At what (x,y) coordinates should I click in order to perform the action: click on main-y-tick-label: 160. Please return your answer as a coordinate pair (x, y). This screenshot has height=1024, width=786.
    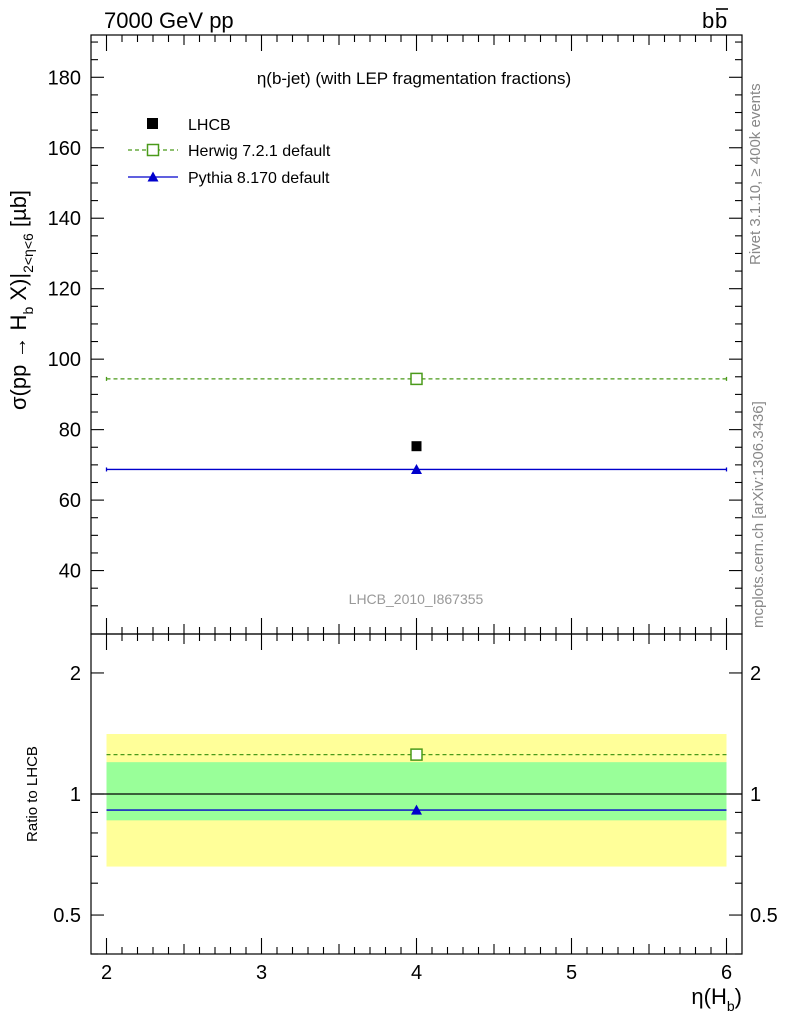
    Looking at the image, I should click on (64, 149).